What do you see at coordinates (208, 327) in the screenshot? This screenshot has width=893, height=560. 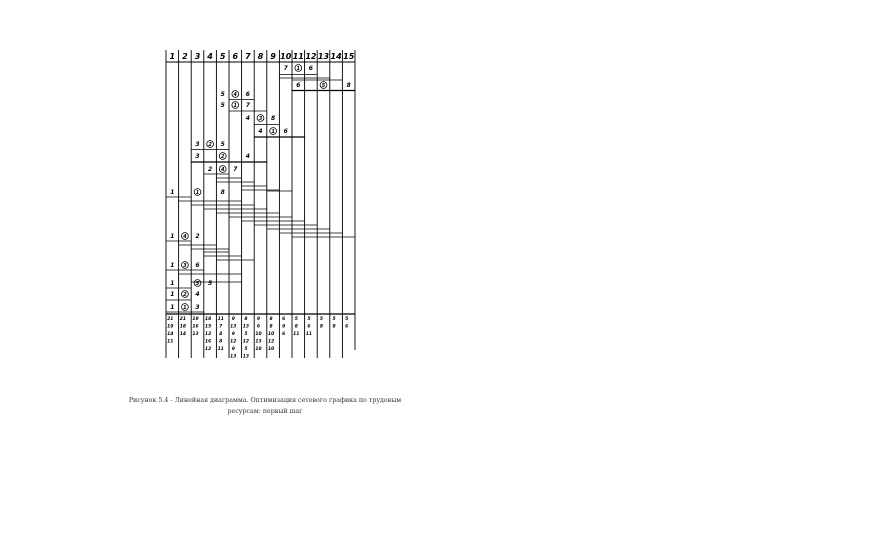 I see `resource-total: 15` at bounding box center [208, 327].